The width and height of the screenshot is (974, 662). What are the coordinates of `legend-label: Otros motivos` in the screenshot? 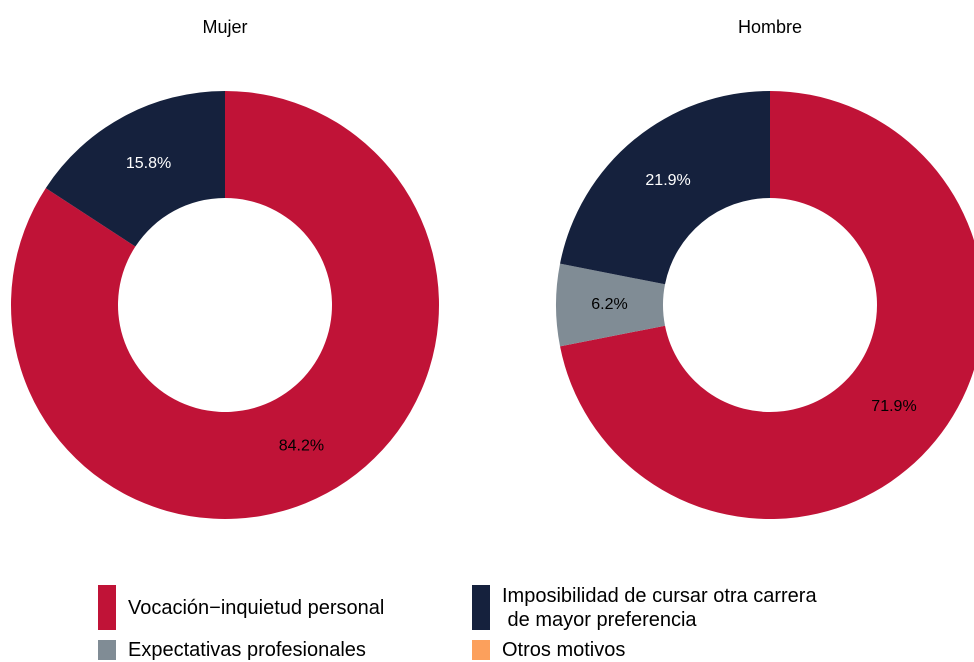 It's located at (564, 650).